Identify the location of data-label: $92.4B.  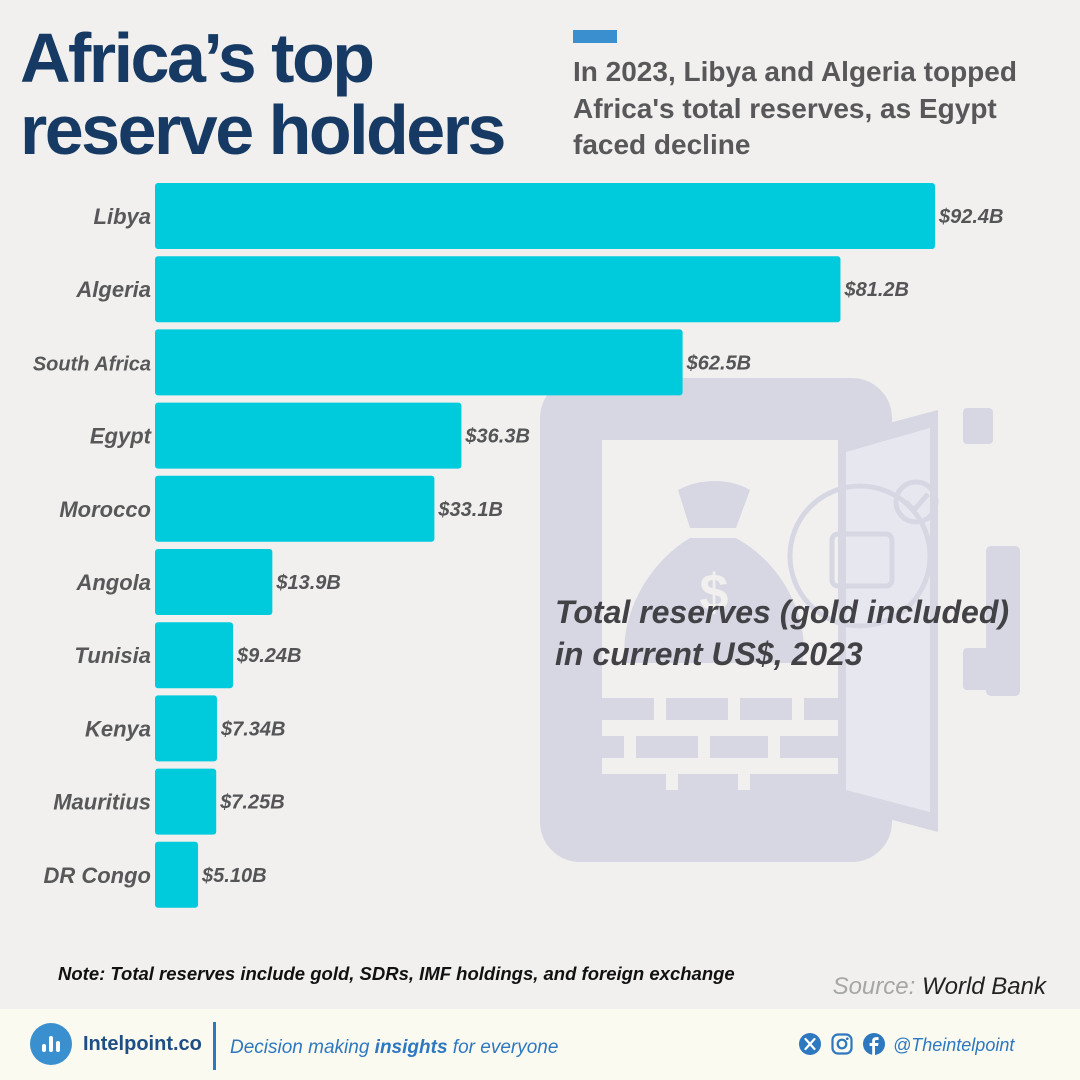
(971, 217).